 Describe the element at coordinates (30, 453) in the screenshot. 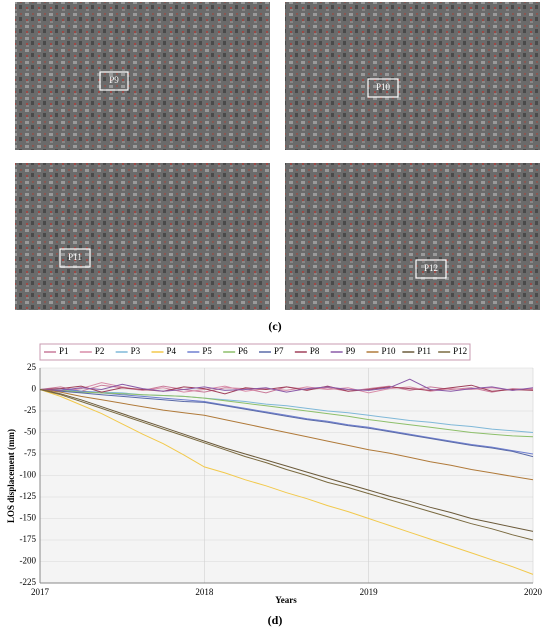

I see `y-tick-label: -75` at that location.